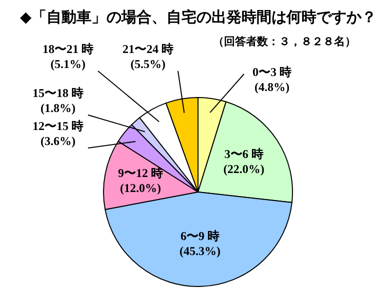 The height and width of the screenshot is (298, 388). What do you see at coordinates (58, 126) in the screenshot?
I see `slice-label: 12〜15 時` at bounding box center [58, 126].